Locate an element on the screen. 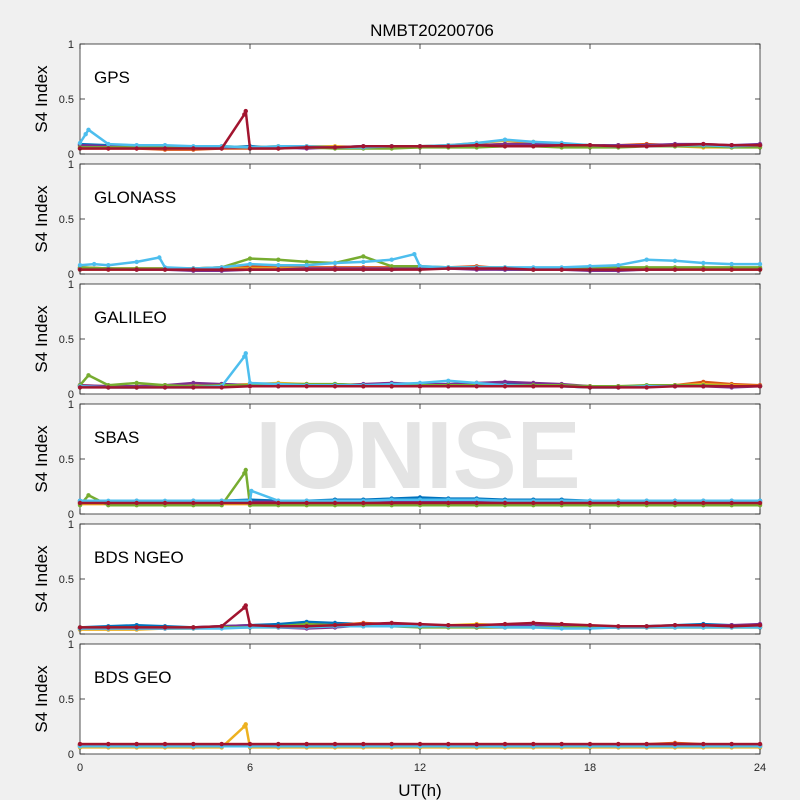  x-tick-label: 6 is located at coordinates (250, 768).